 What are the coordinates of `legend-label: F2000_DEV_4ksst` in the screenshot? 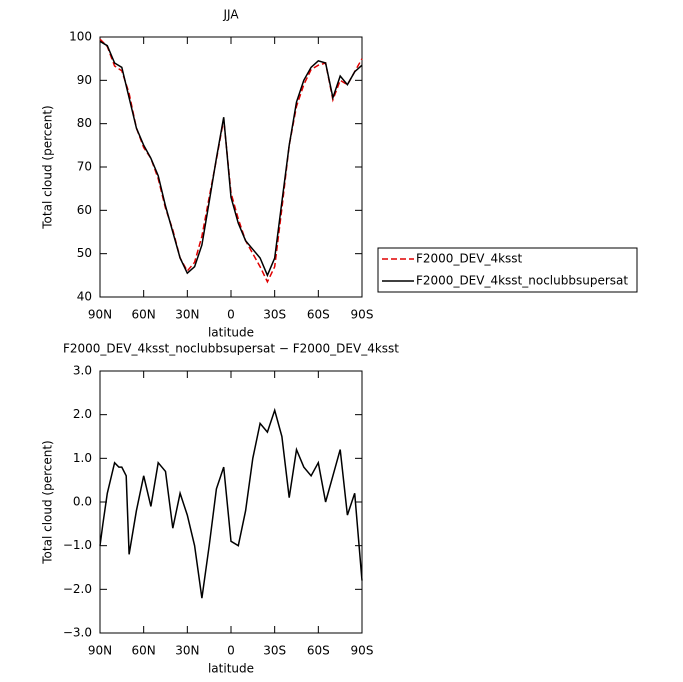 It's located at (469, 259).